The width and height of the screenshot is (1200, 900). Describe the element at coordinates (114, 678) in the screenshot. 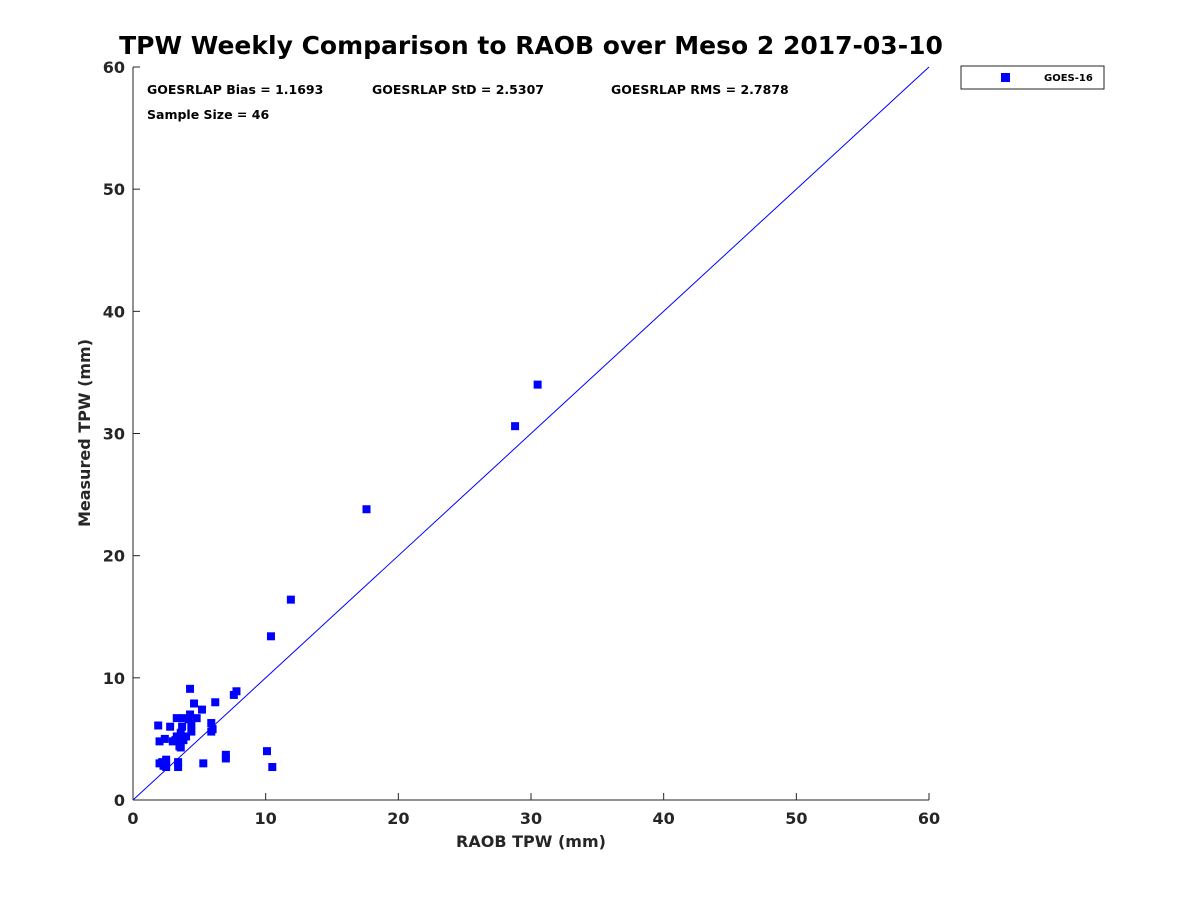

I see `y-tick-label: 10` at that location.